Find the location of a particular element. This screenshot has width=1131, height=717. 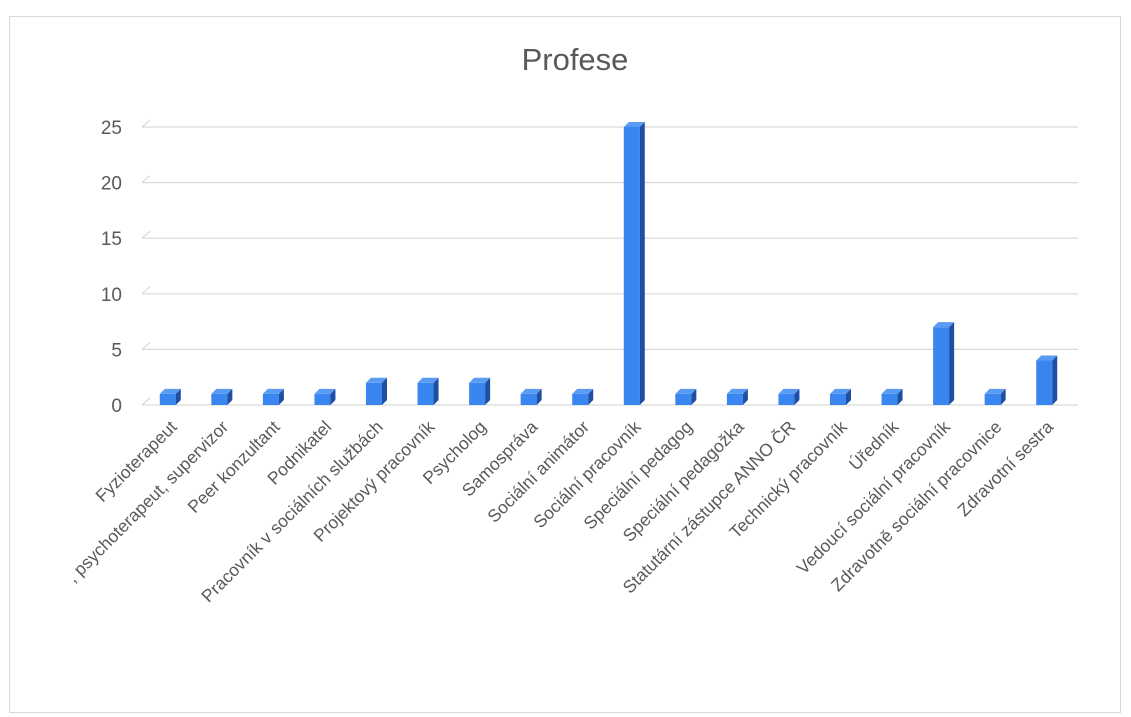

y-axis-ticks: 0 5 10 15 20 25 is located at coordinates (111, 267).